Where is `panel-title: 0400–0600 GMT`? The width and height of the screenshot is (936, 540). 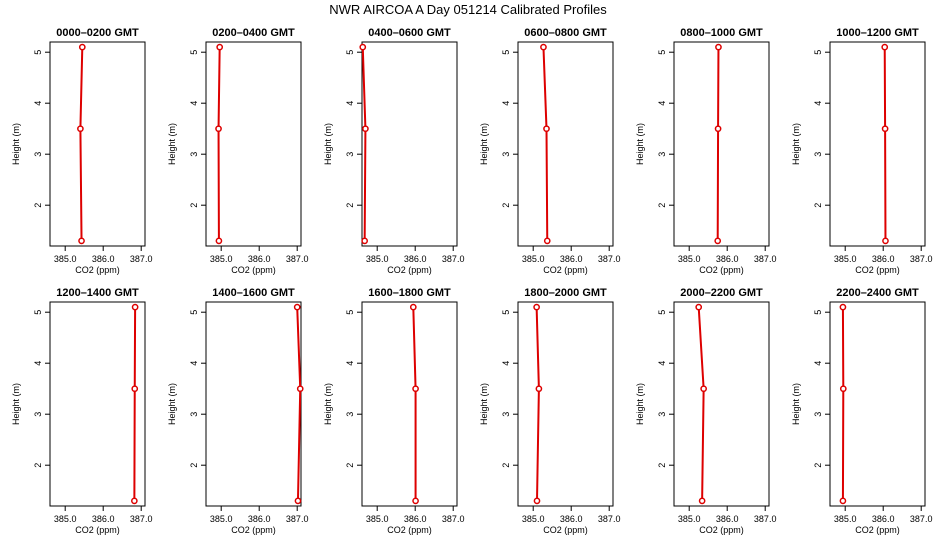 panel-title: 0400–0600 GMT is located at coordinates (409, 33).